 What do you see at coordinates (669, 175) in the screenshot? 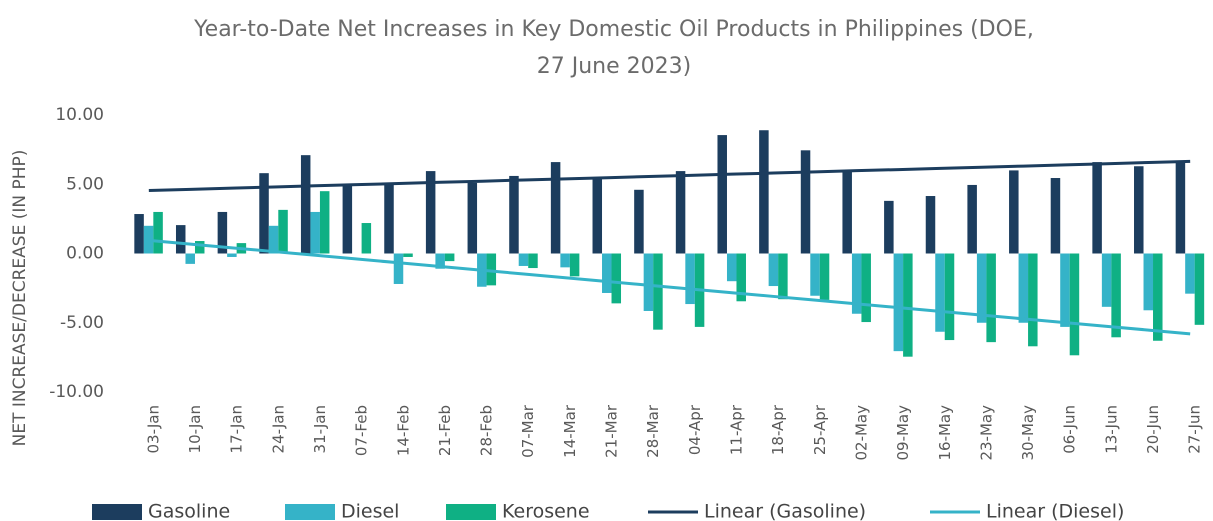
I see `trend-line` at bounding box center [669, 175].